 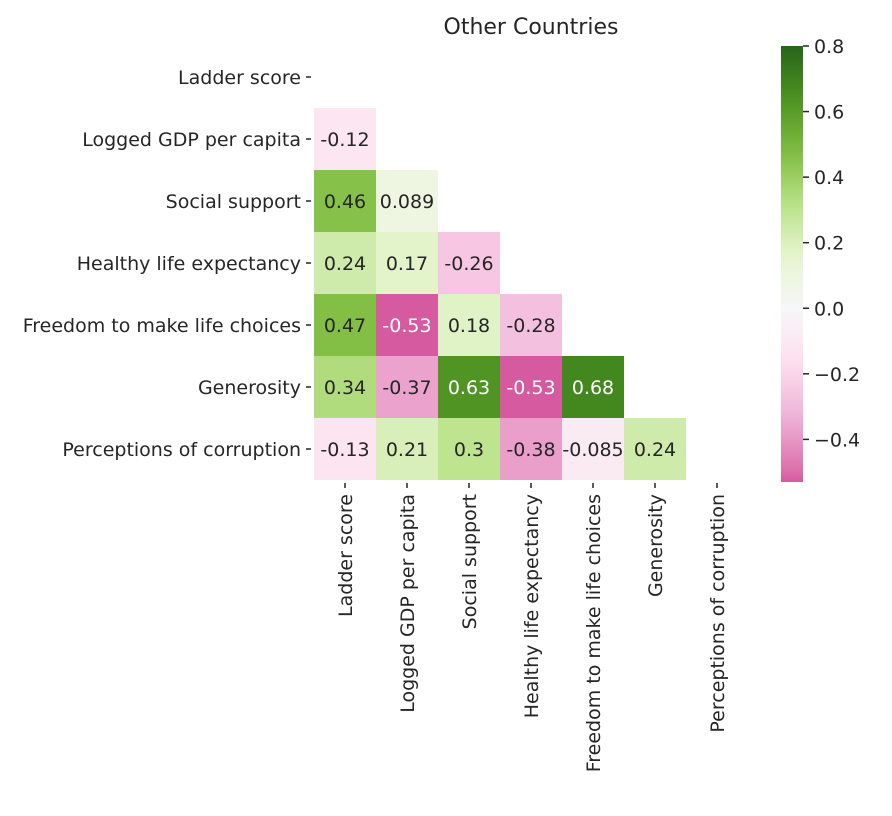 I want to click on cell-value-label: -0.13, so click(x=344, y=450).